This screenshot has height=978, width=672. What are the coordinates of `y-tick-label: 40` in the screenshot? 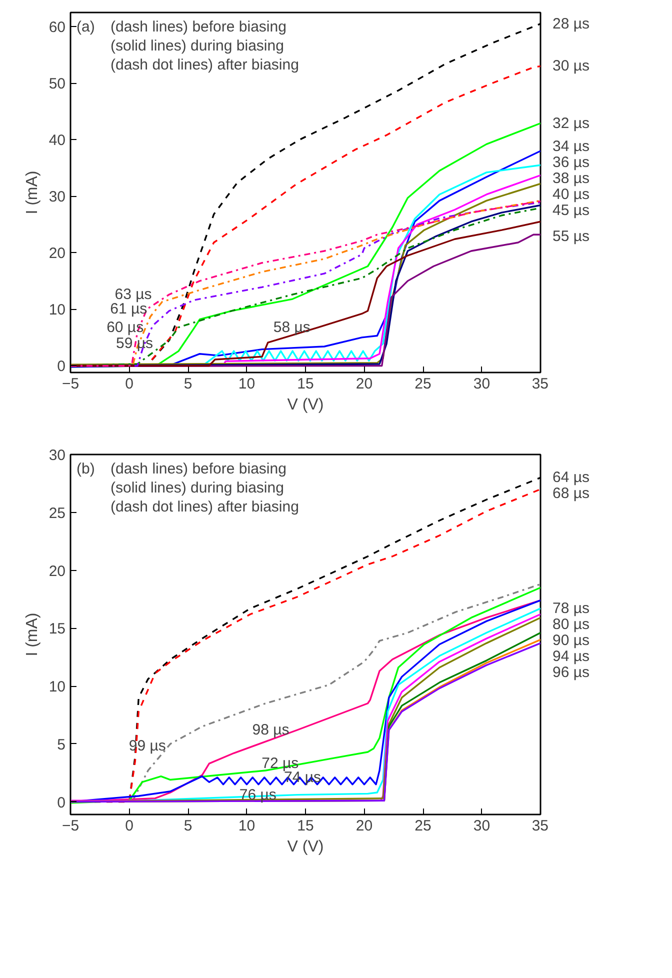 It's located at (57, 141).